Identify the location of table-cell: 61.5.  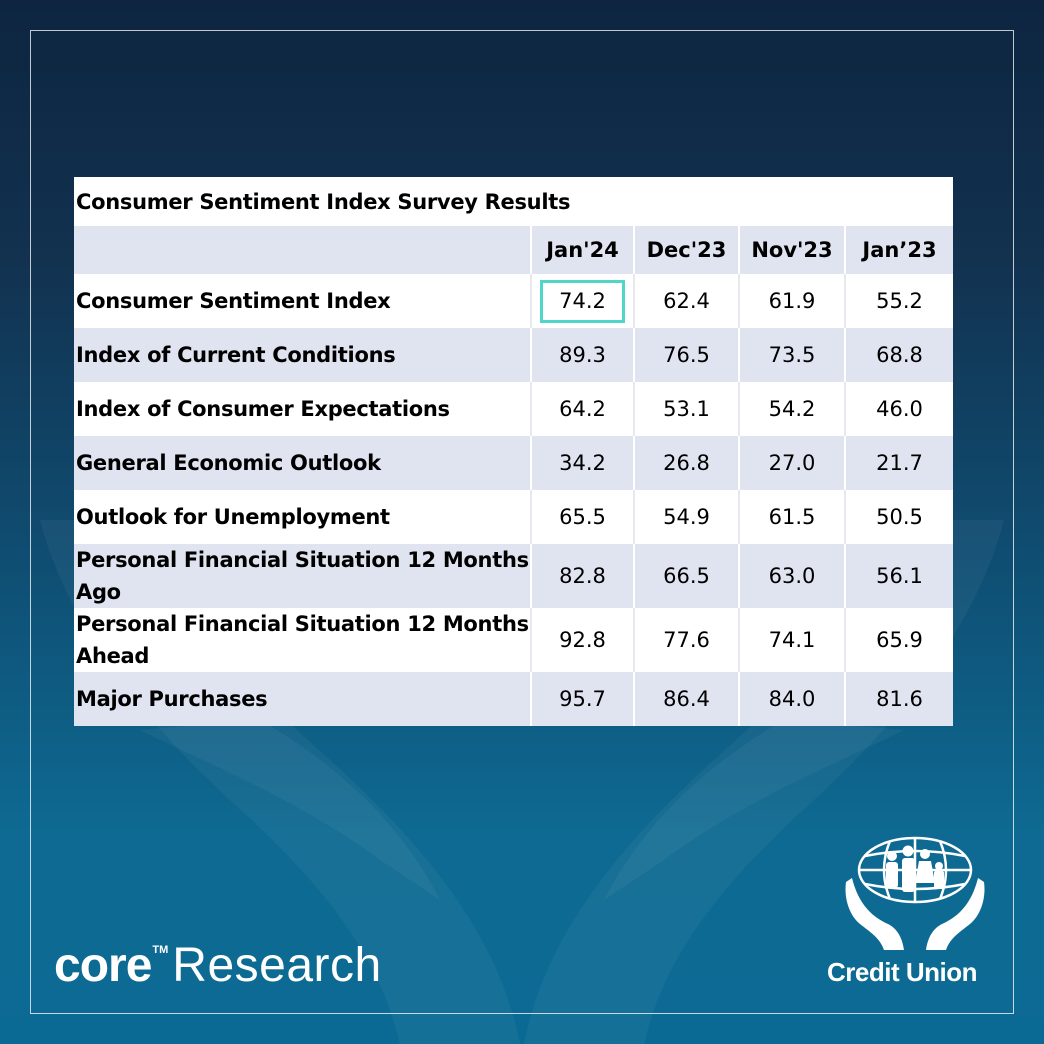
(791, 517).